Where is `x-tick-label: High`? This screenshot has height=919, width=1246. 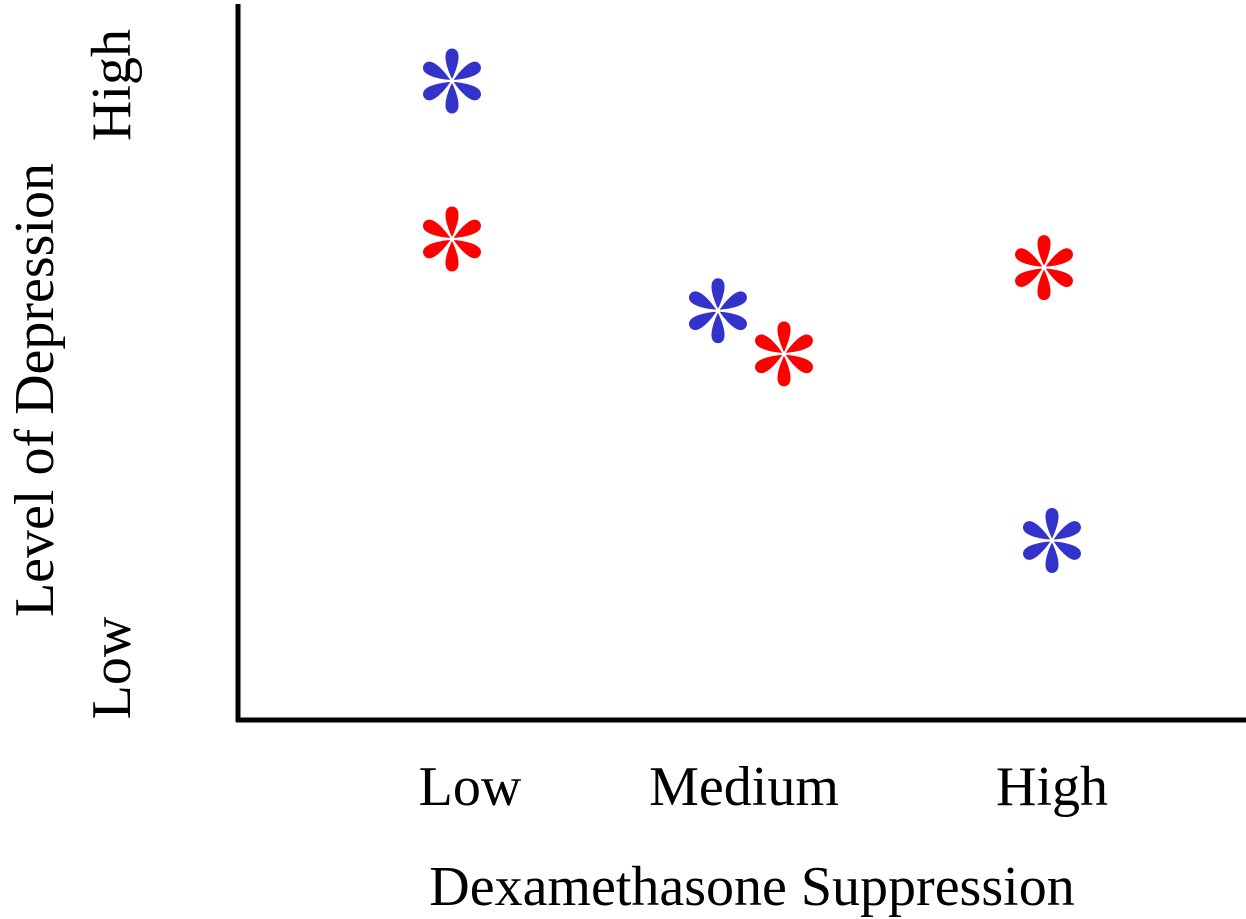 x-tick-label: High is located at coordinates (1052, 787).